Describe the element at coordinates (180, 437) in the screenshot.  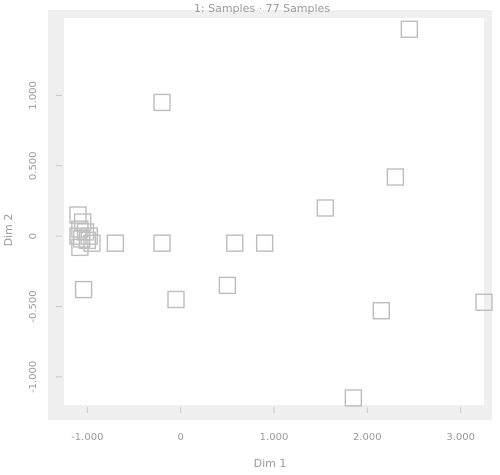
I see `x-tick-label: 0` at that location.